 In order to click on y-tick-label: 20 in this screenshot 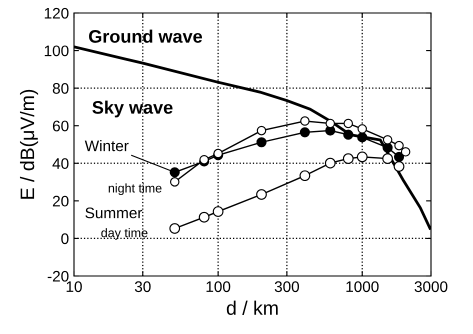, I will do `click(60, 201)`.